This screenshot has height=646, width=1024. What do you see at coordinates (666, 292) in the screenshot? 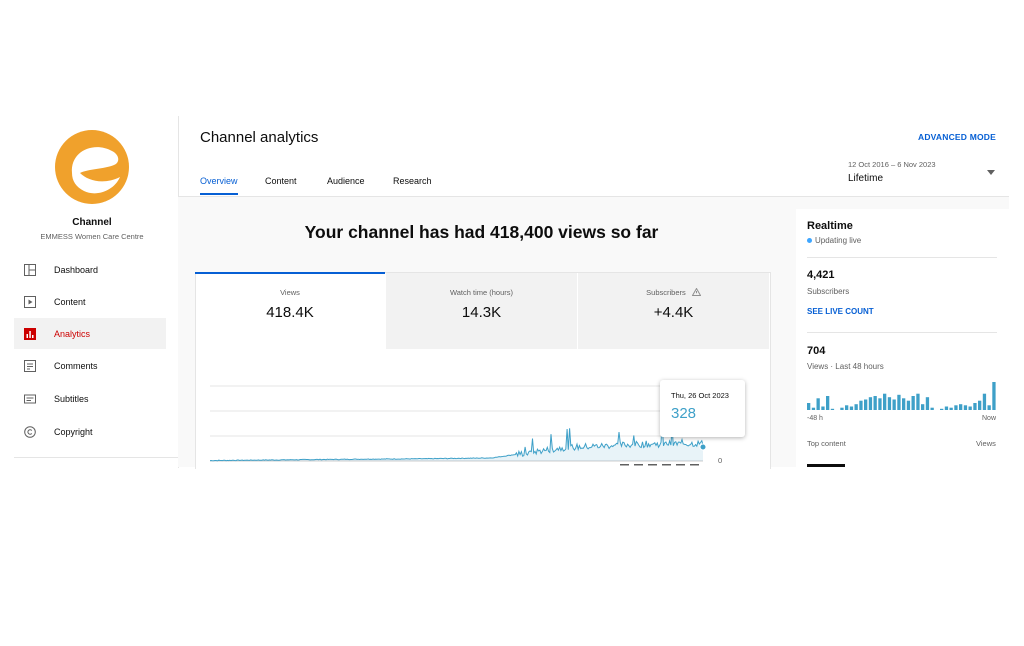
I see `metric-title: Subscribers` at bounding box center [666, 292].